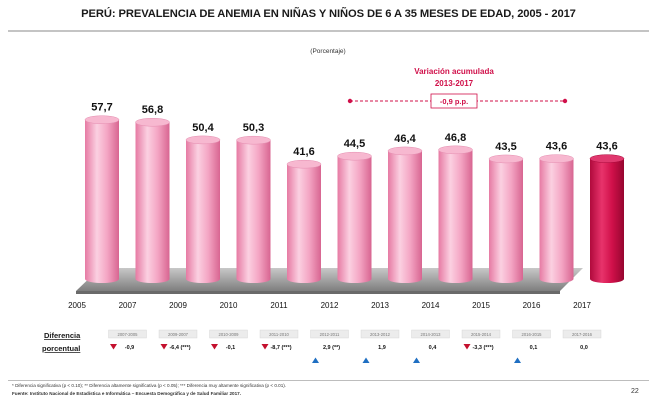  Describe the element at coordinates (330, 305) in the screenshot. I see `x-tick-2012: 2012` at that location.